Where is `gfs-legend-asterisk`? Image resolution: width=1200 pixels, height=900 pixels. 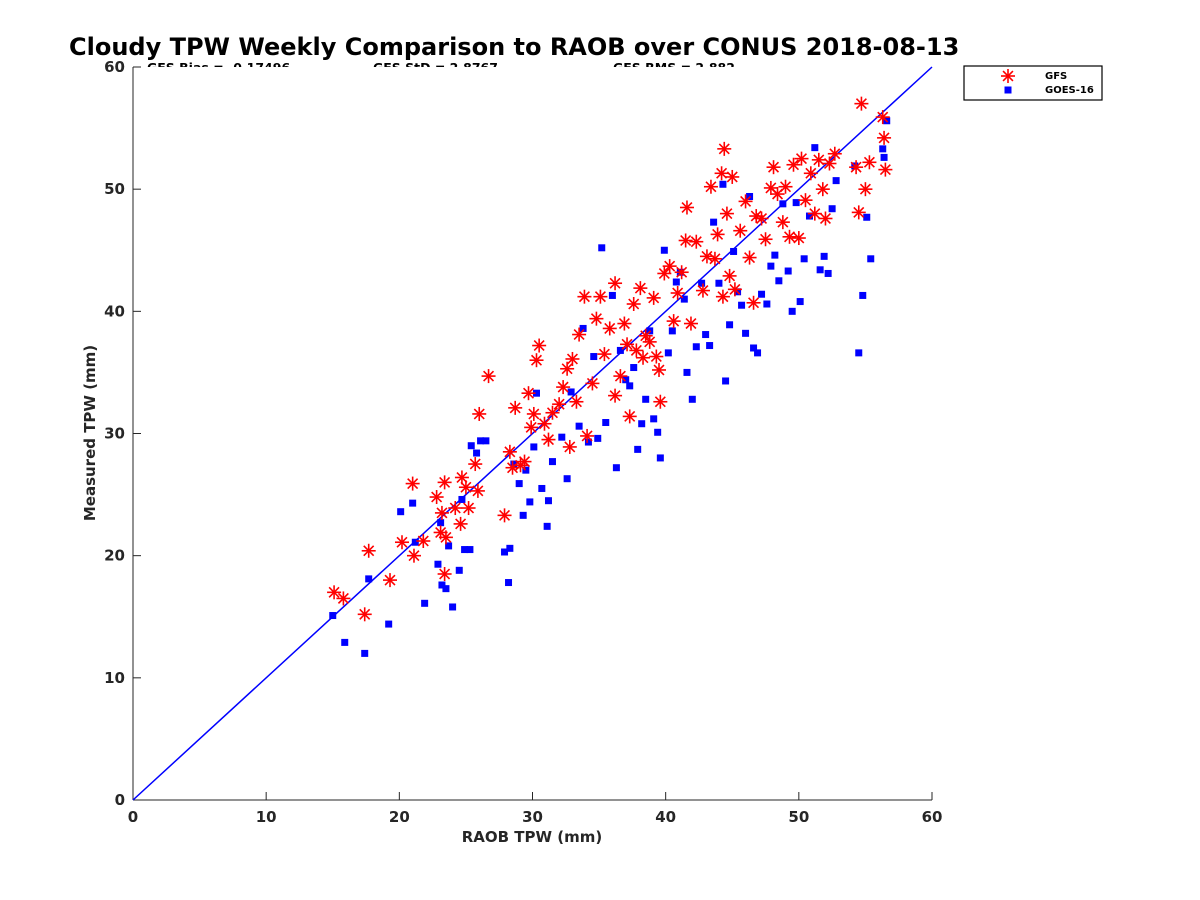
gfs-legend-asterisk is located at coordinates (1008, 76).